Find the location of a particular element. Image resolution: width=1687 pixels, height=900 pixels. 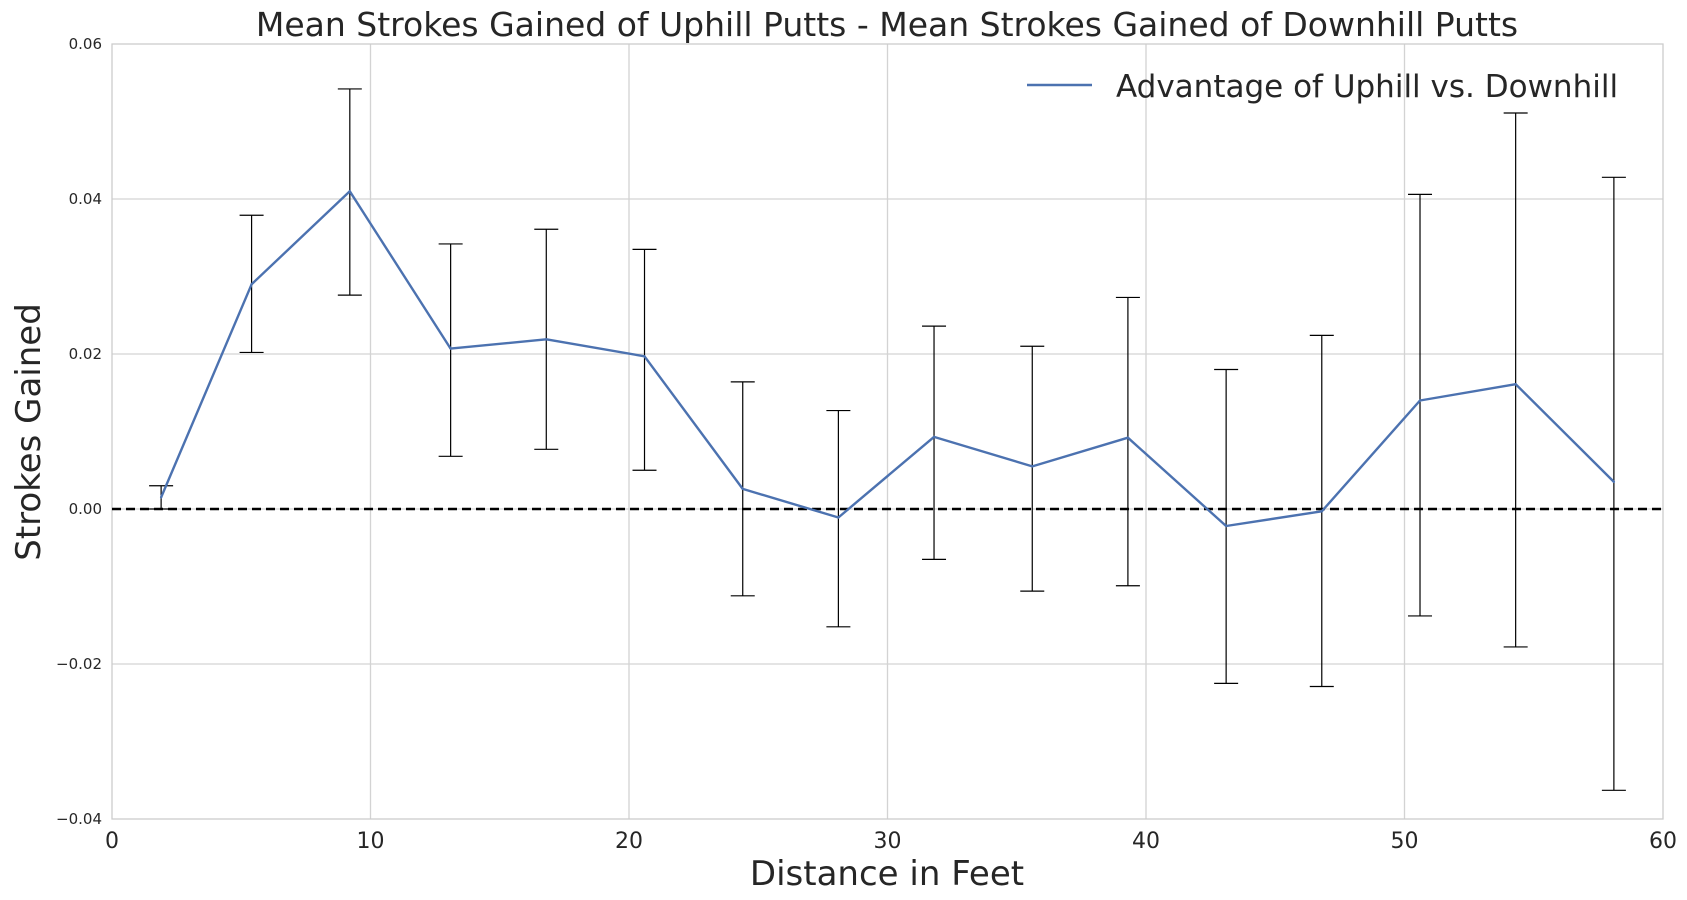

y-tick-label: 0.04 is located at coordinates (85, 199).